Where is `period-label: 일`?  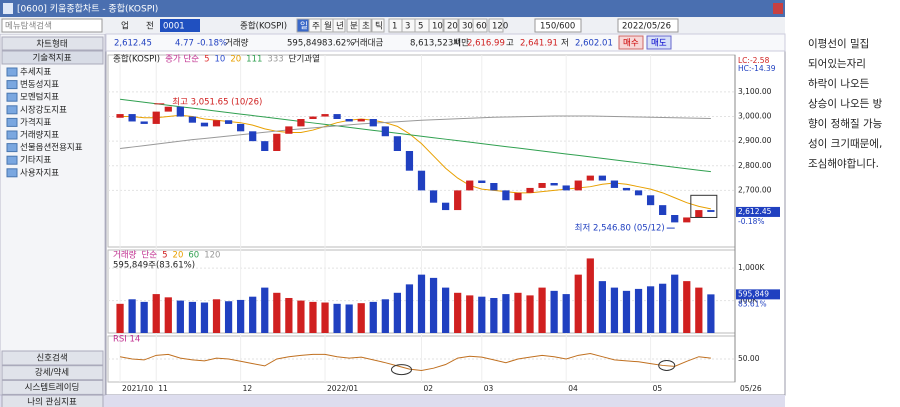
period-label: 일 is located at coordinates (304, 27).